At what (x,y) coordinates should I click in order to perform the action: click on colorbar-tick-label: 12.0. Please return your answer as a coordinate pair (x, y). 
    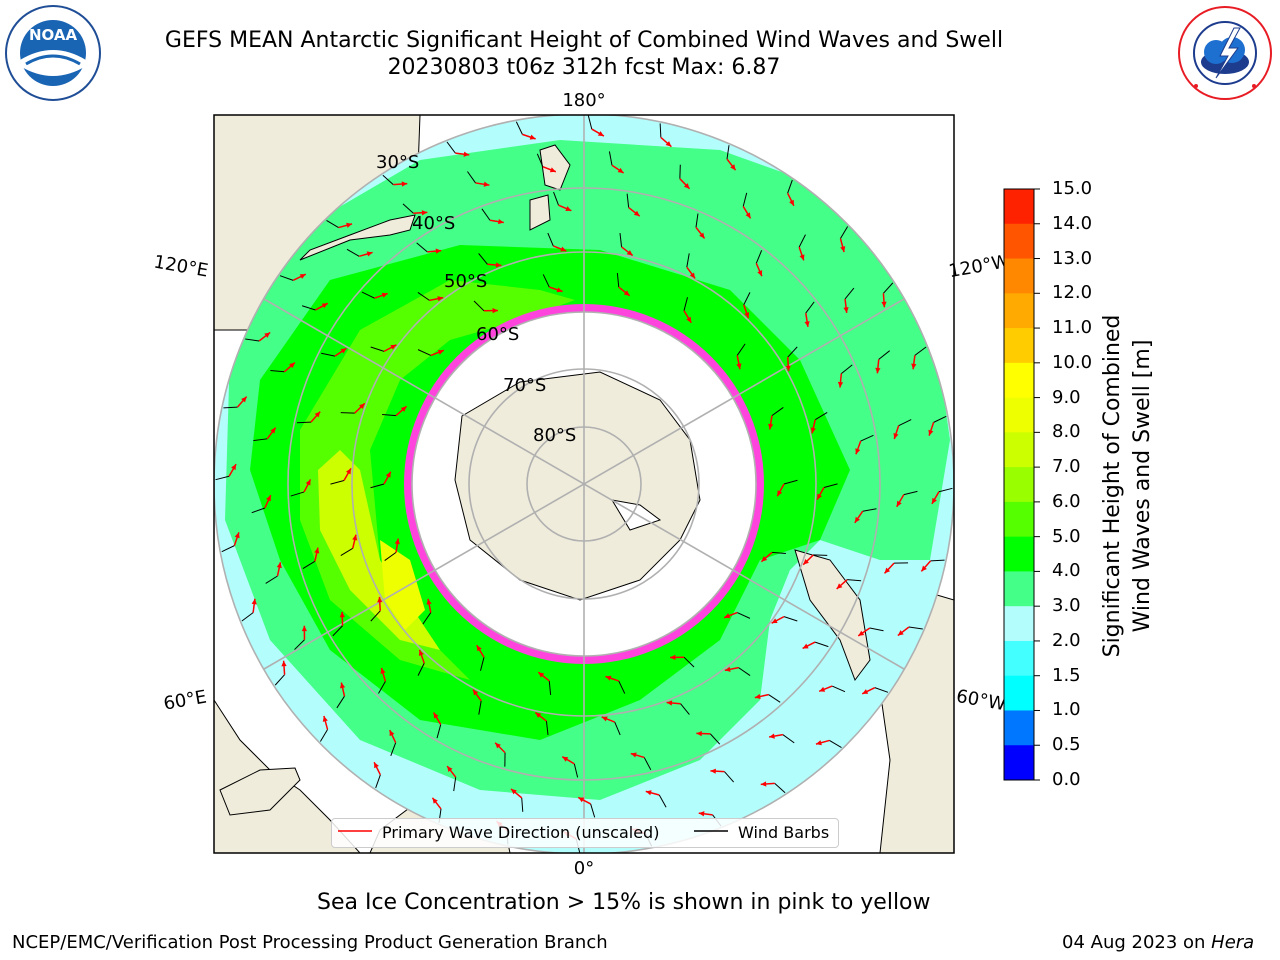
    Looking at the image, I should click on (1072, 293).